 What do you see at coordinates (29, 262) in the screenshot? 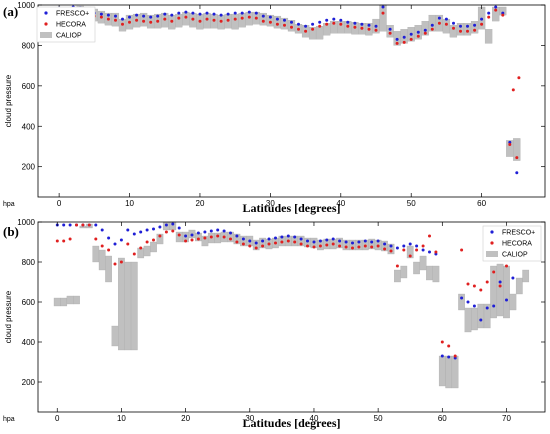
I see `y-tick-label: 800` at bounding box center [29, 262].